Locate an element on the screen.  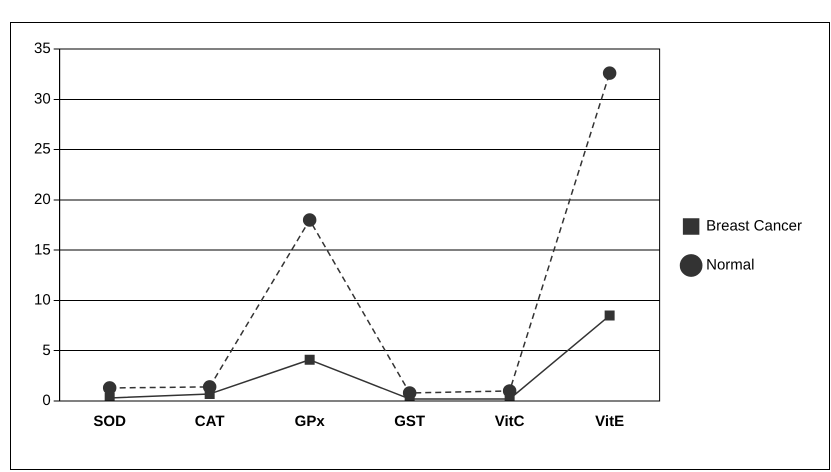
y-tick-label: 25 is located at coordinates (42, 149).